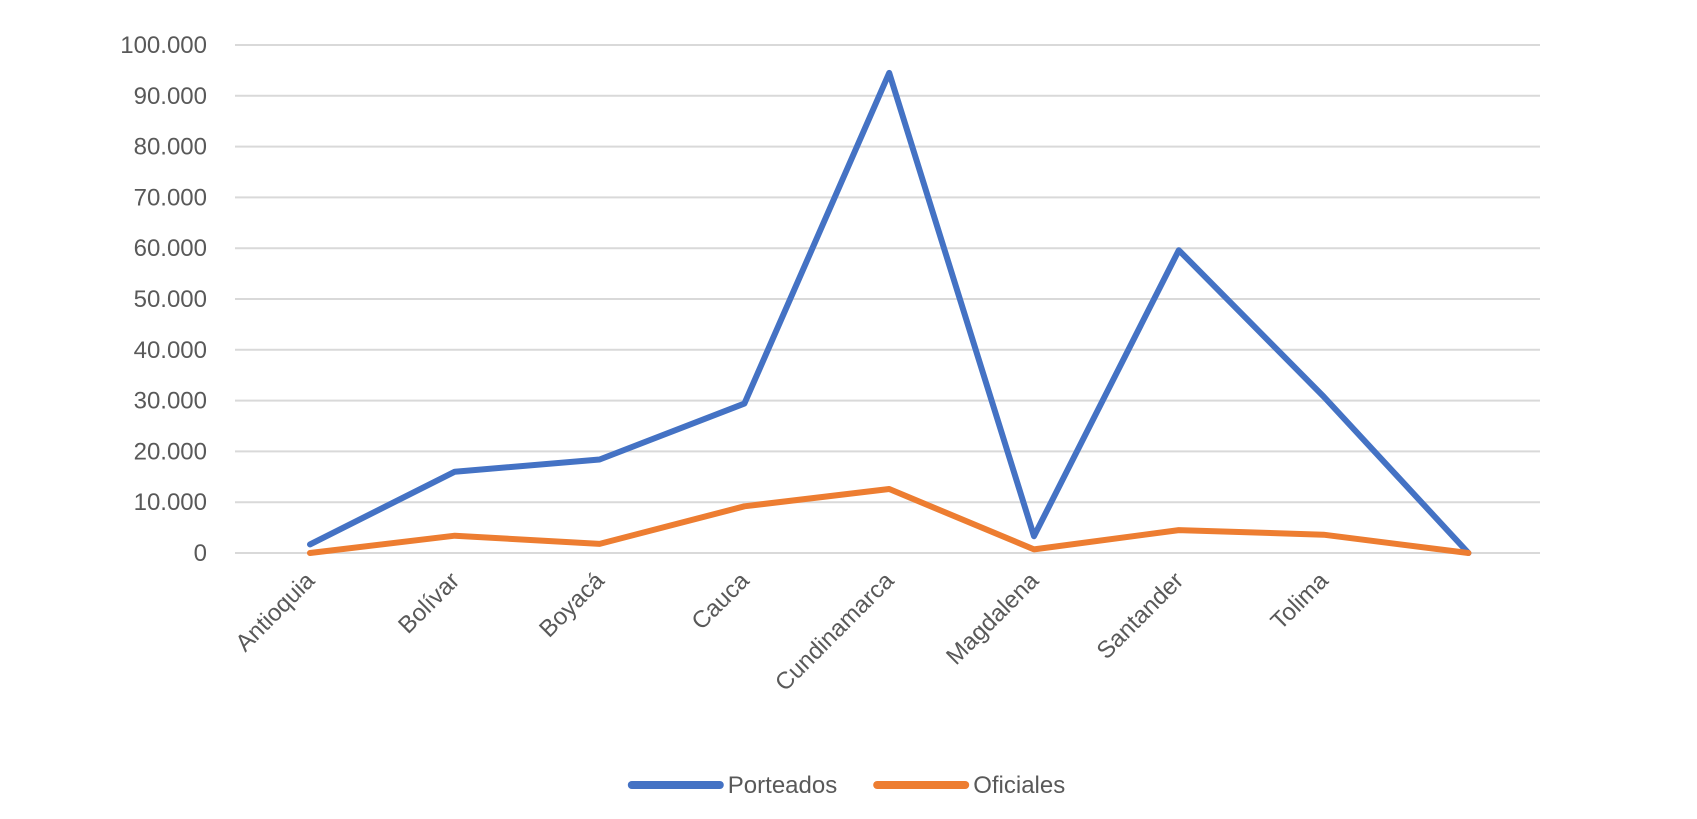  I want to click on x-tick-label: Tolima, so click(1300, 601).